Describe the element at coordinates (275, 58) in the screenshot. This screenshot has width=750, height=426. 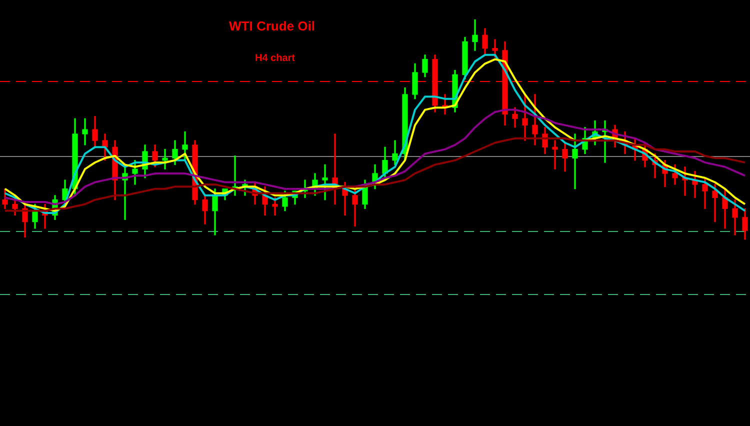
I see `text: H4 chart` at that location.